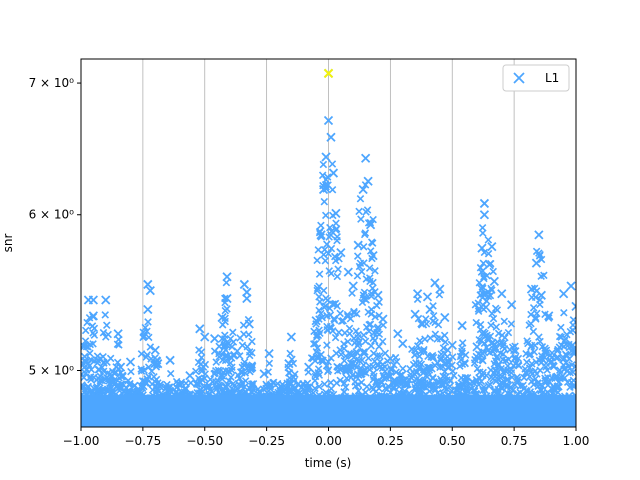 This screenshot has width=640, height=480. What do you see at coordinates (328, 73) in the screenshot?
I see `highlight-point` at bounding box center [328, 73].